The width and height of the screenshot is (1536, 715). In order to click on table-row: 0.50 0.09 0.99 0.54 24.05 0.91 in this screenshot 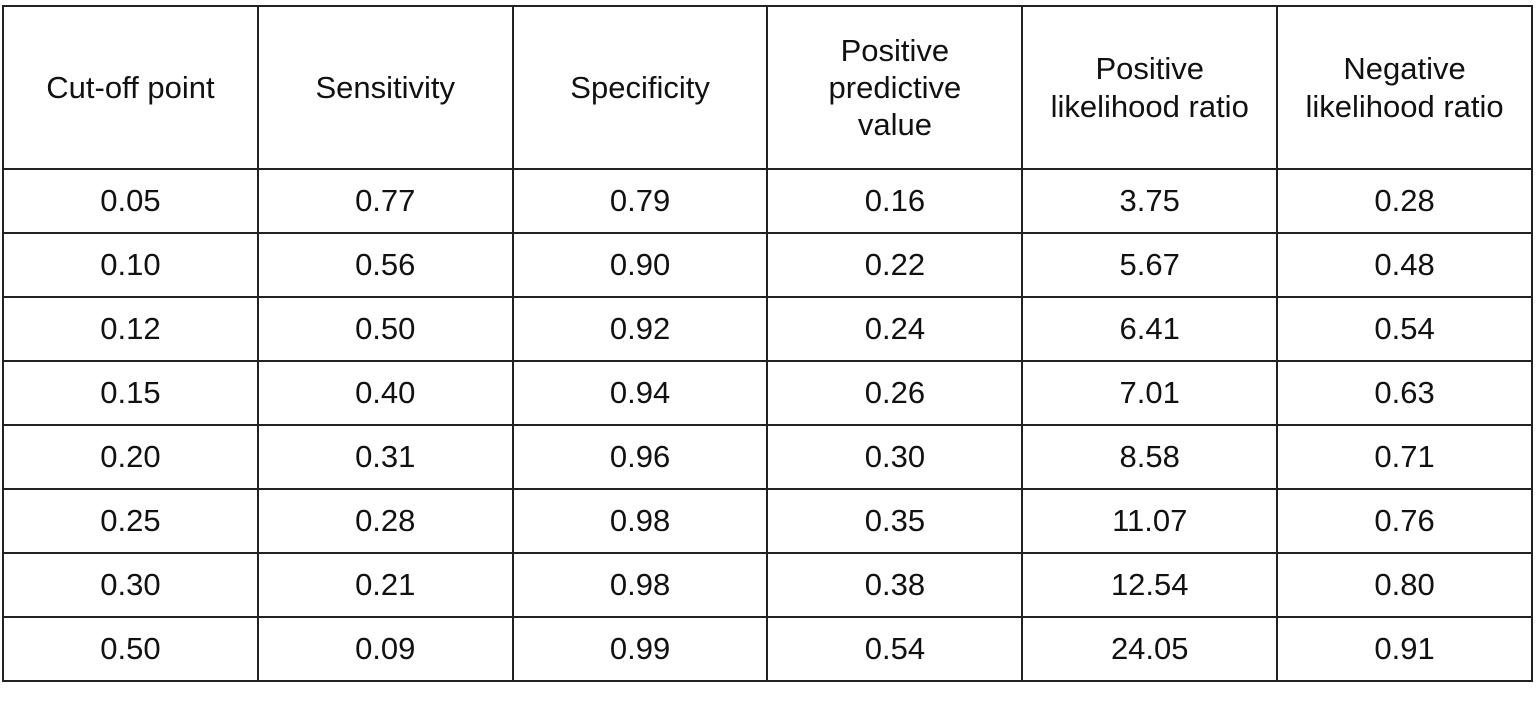, I will do `click(767, 649)`.